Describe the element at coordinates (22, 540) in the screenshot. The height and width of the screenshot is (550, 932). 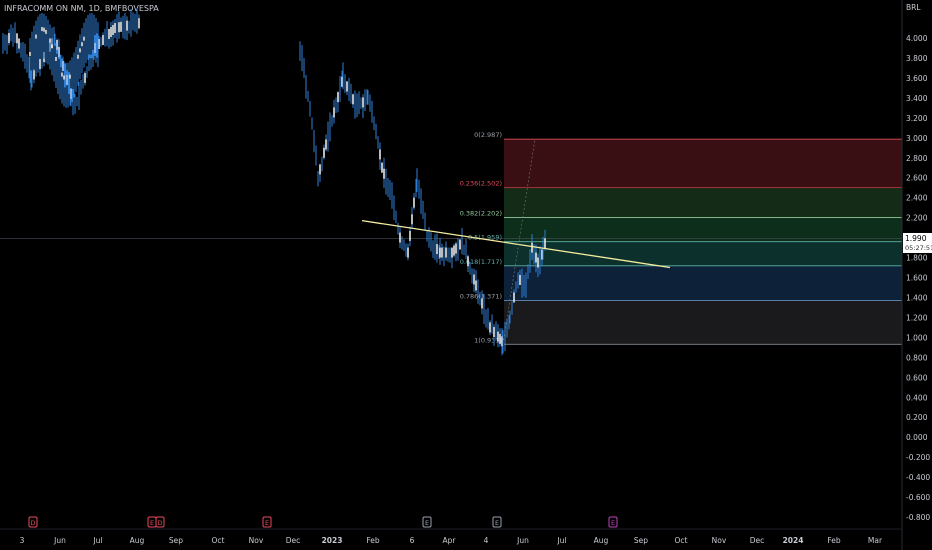
I see `x-tick-label: 3` at that location.